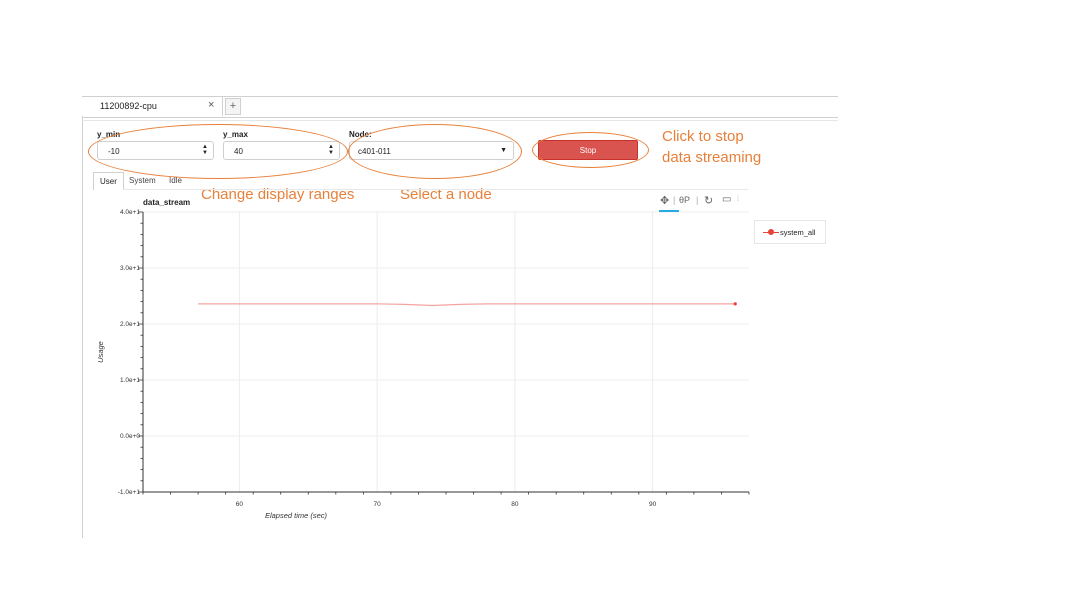  What do you see at coordinates (130, 380) in the screenshot?
I see `y-tick-label: 1.0e+1` at bounding box center [130, 380].